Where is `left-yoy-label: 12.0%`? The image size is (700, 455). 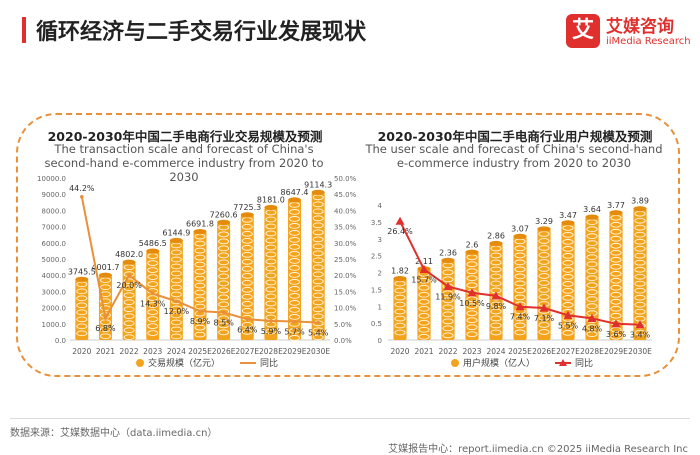 left-yoy-label: 12.0% is located at coordinates (177, 311).